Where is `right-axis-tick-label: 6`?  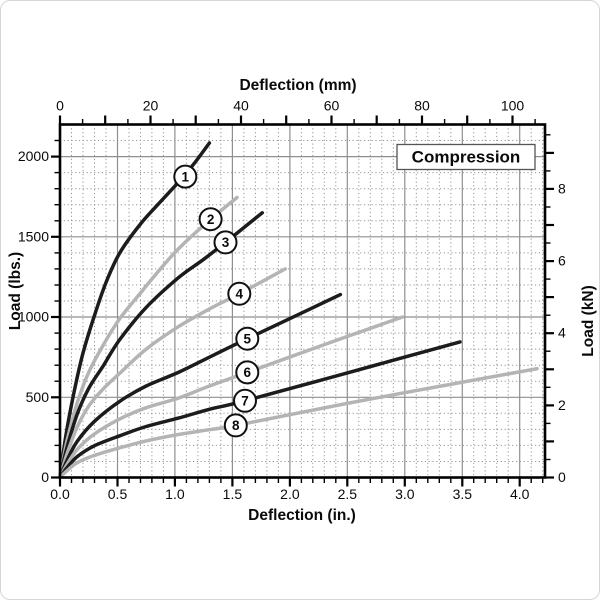 right-axis-tick-label: 6 is located at coordinates (562, 261).